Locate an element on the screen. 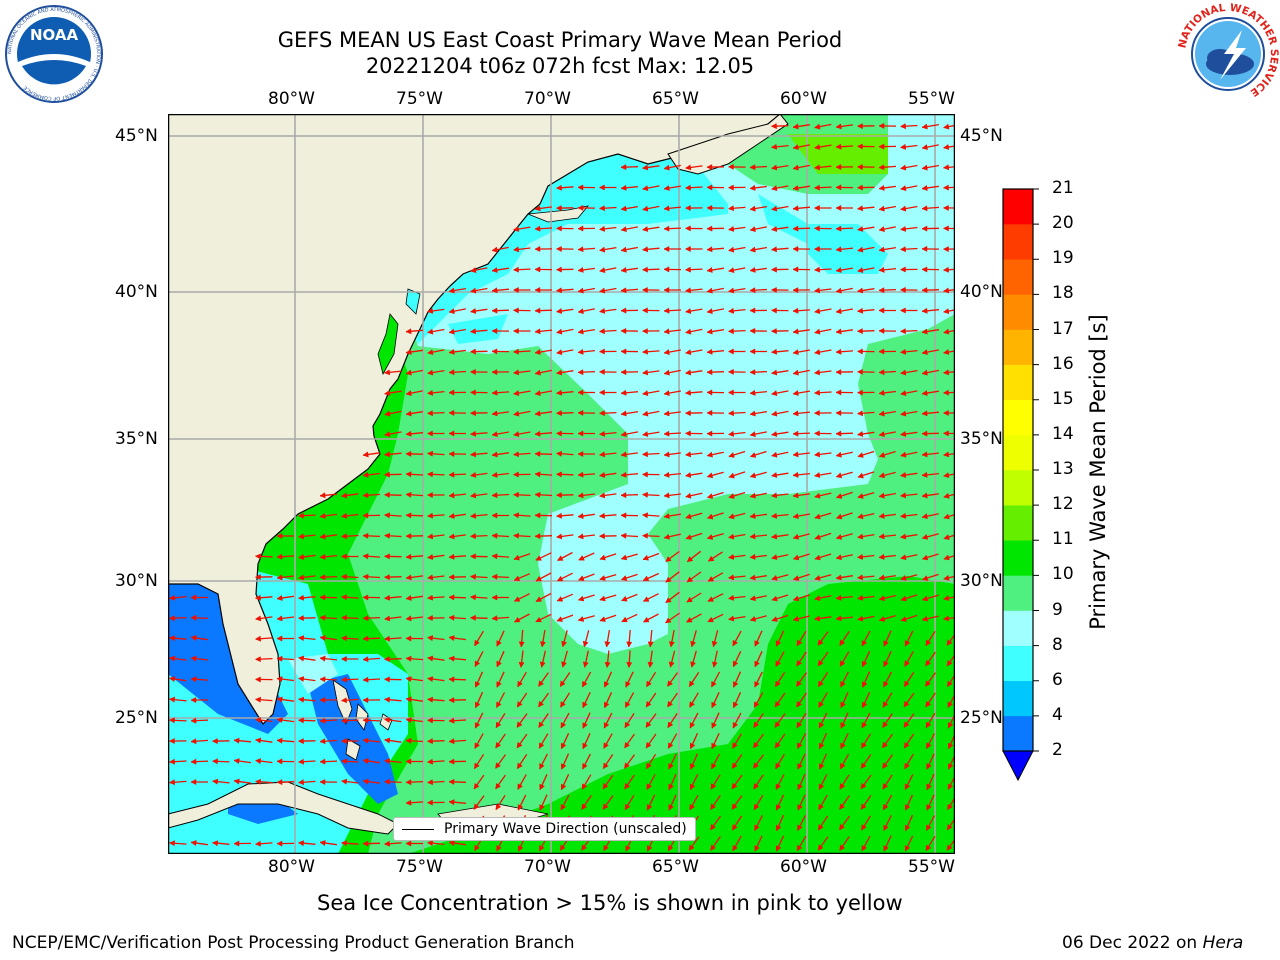 The height and width of the screenshot is (960, 1280). colorbar-tick-label: 8 is located at coordinates (1057, 644).